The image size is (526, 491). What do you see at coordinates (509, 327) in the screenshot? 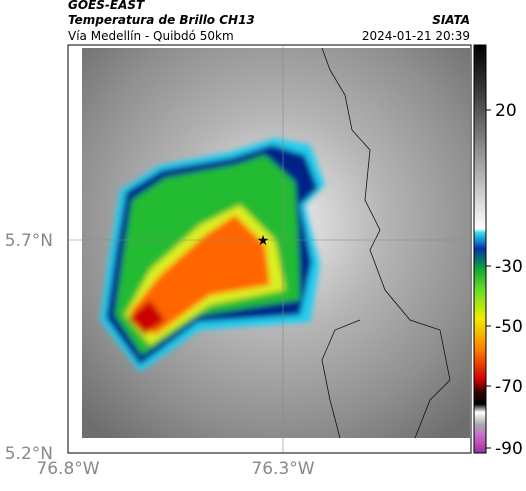
I see `colorbar-label: -50` at bounding box center [509, 327].